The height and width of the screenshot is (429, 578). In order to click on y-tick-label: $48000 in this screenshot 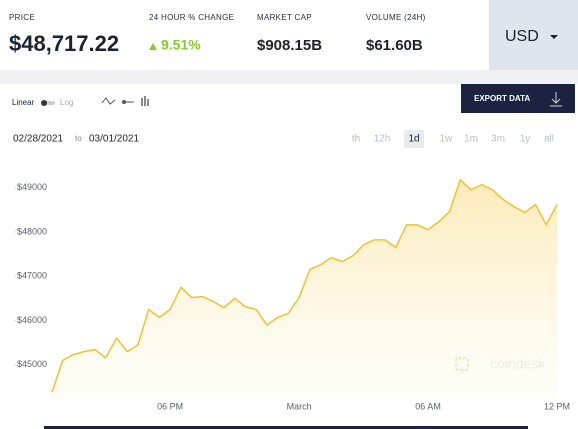, I will do `click(32, 231)`.